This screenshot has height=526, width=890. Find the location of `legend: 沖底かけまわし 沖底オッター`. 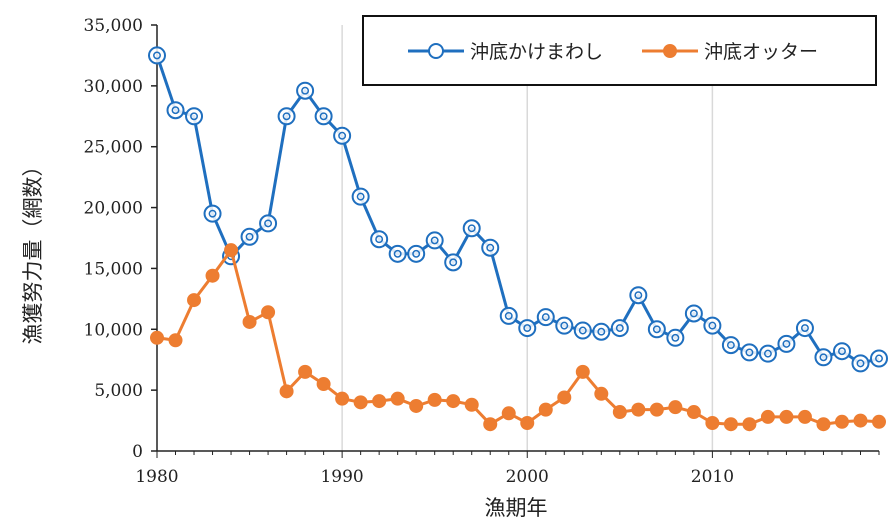

legend: 沖底かけまわし 沖底オッター is located at coordinates (619, 50).